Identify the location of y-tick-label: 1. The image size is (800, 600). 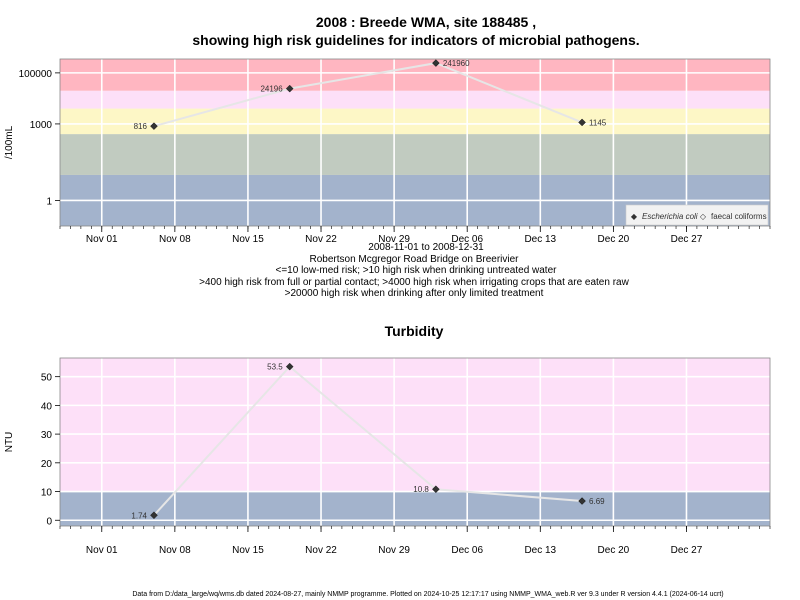
(49, 201).